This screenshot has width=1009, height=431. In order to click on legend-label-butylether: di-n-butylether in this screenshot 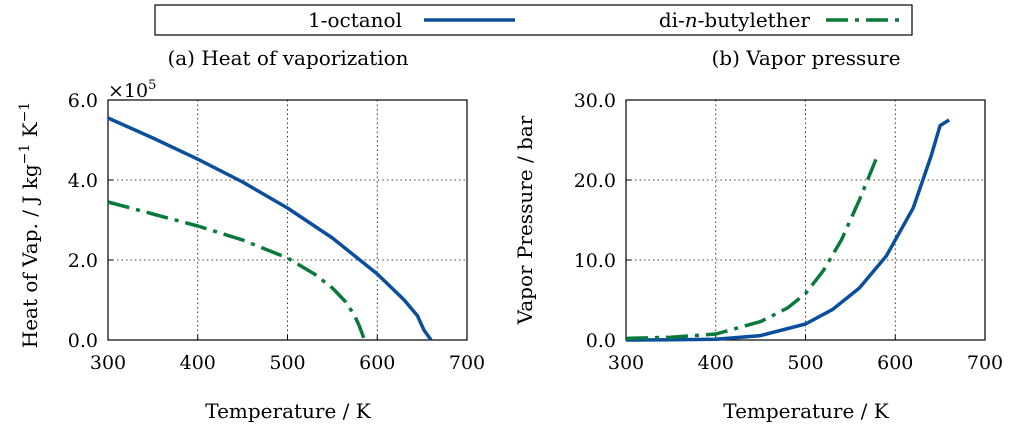, I will do `click(735, 20)`.